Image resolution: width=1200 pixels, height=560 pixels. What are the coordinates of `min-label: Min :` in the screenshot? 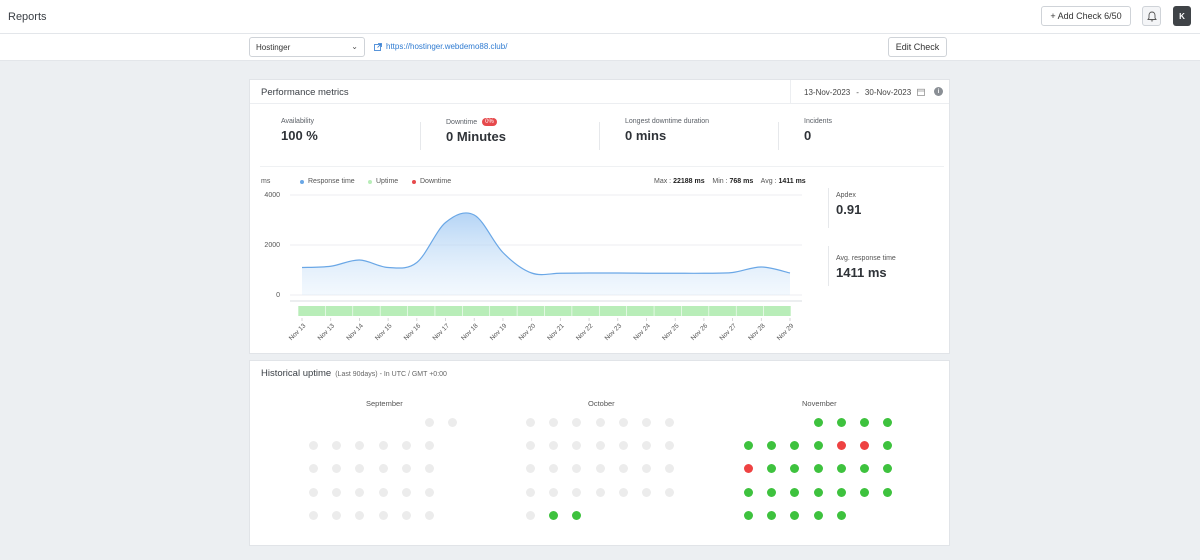 It's located at (720, 181).